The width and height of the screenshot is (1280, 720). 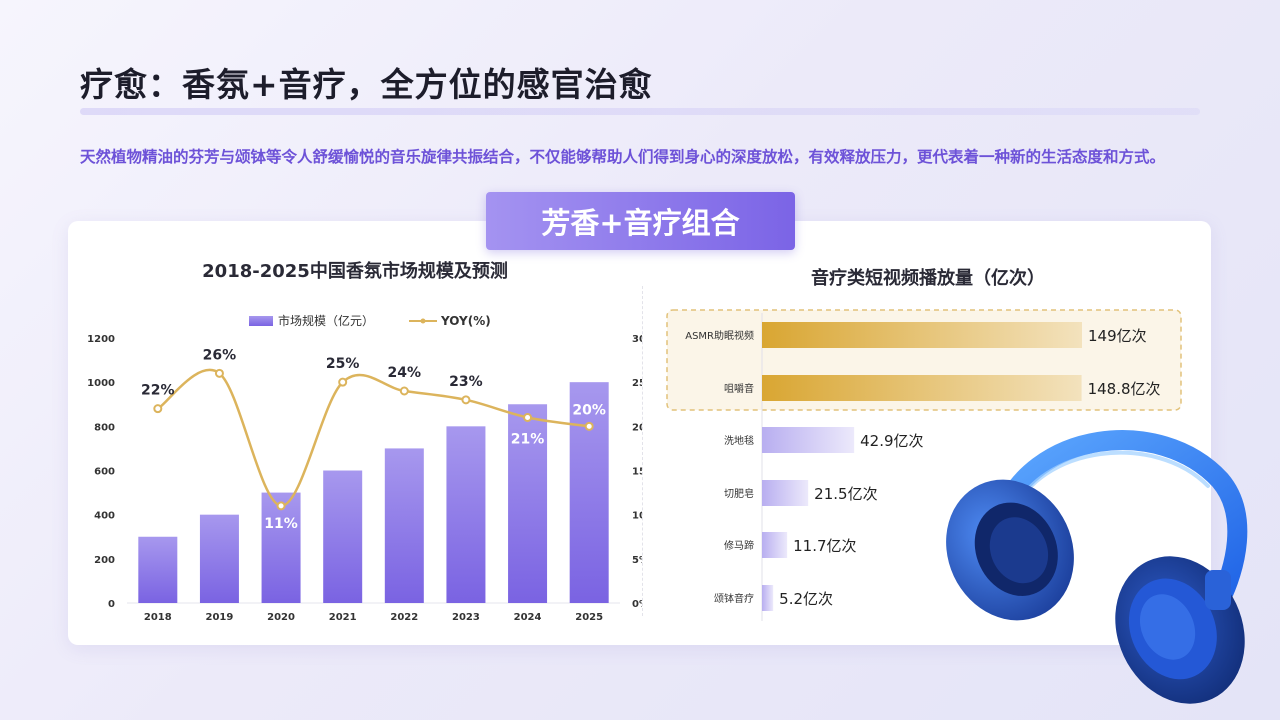 What do you see at coordinates (637, 604) in the screenshot?
I see `y-right-tick: 0%` at bounding box center [637, 604].